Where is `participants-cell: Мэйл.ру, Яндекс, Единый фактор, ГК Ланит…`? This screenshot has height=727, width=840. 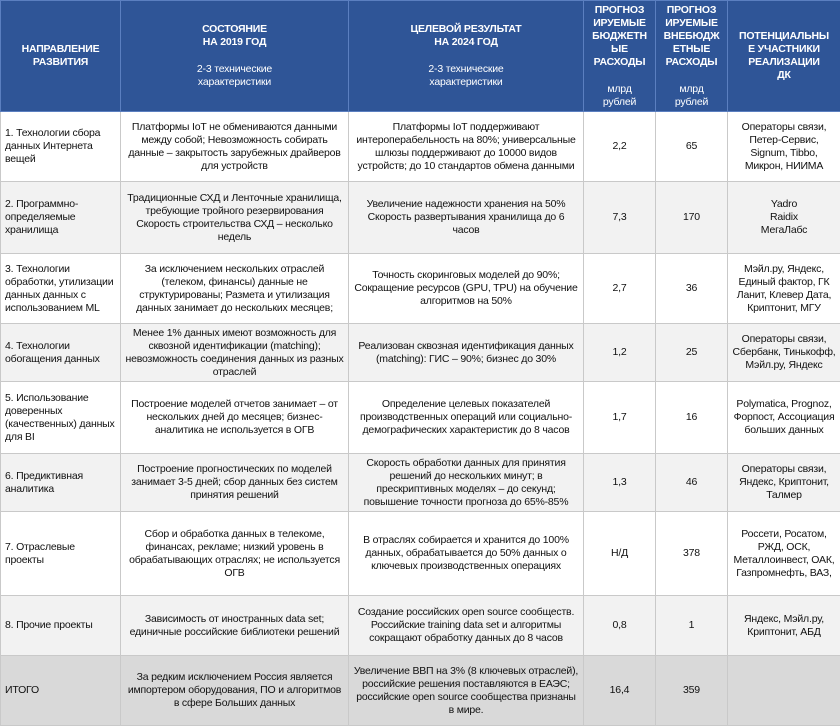 participants-cell: Мэйл.ру, Яндекс, Единый фактор, ГК Ланит… is located at coordinates (783, 288).